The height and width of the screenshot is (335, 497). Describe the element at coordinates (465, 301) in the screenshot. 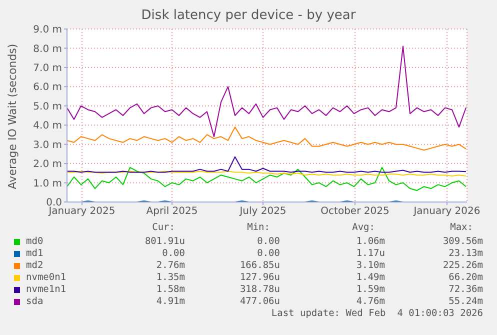

I see `text: 55.24m` at that location.